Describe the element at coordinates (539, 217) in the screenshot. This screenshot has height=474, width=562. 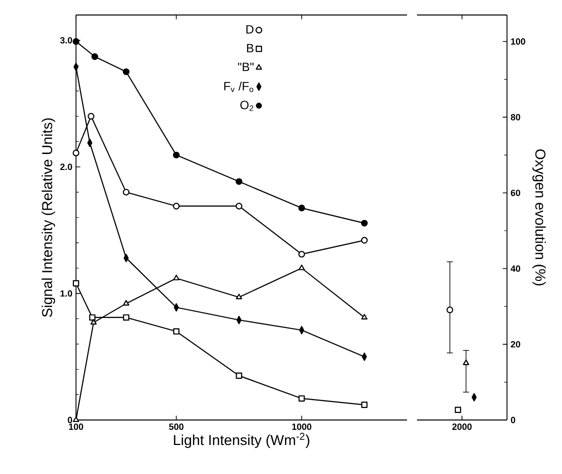
I see `y2-axis-title: Oxygen evolution (%)` at that location.